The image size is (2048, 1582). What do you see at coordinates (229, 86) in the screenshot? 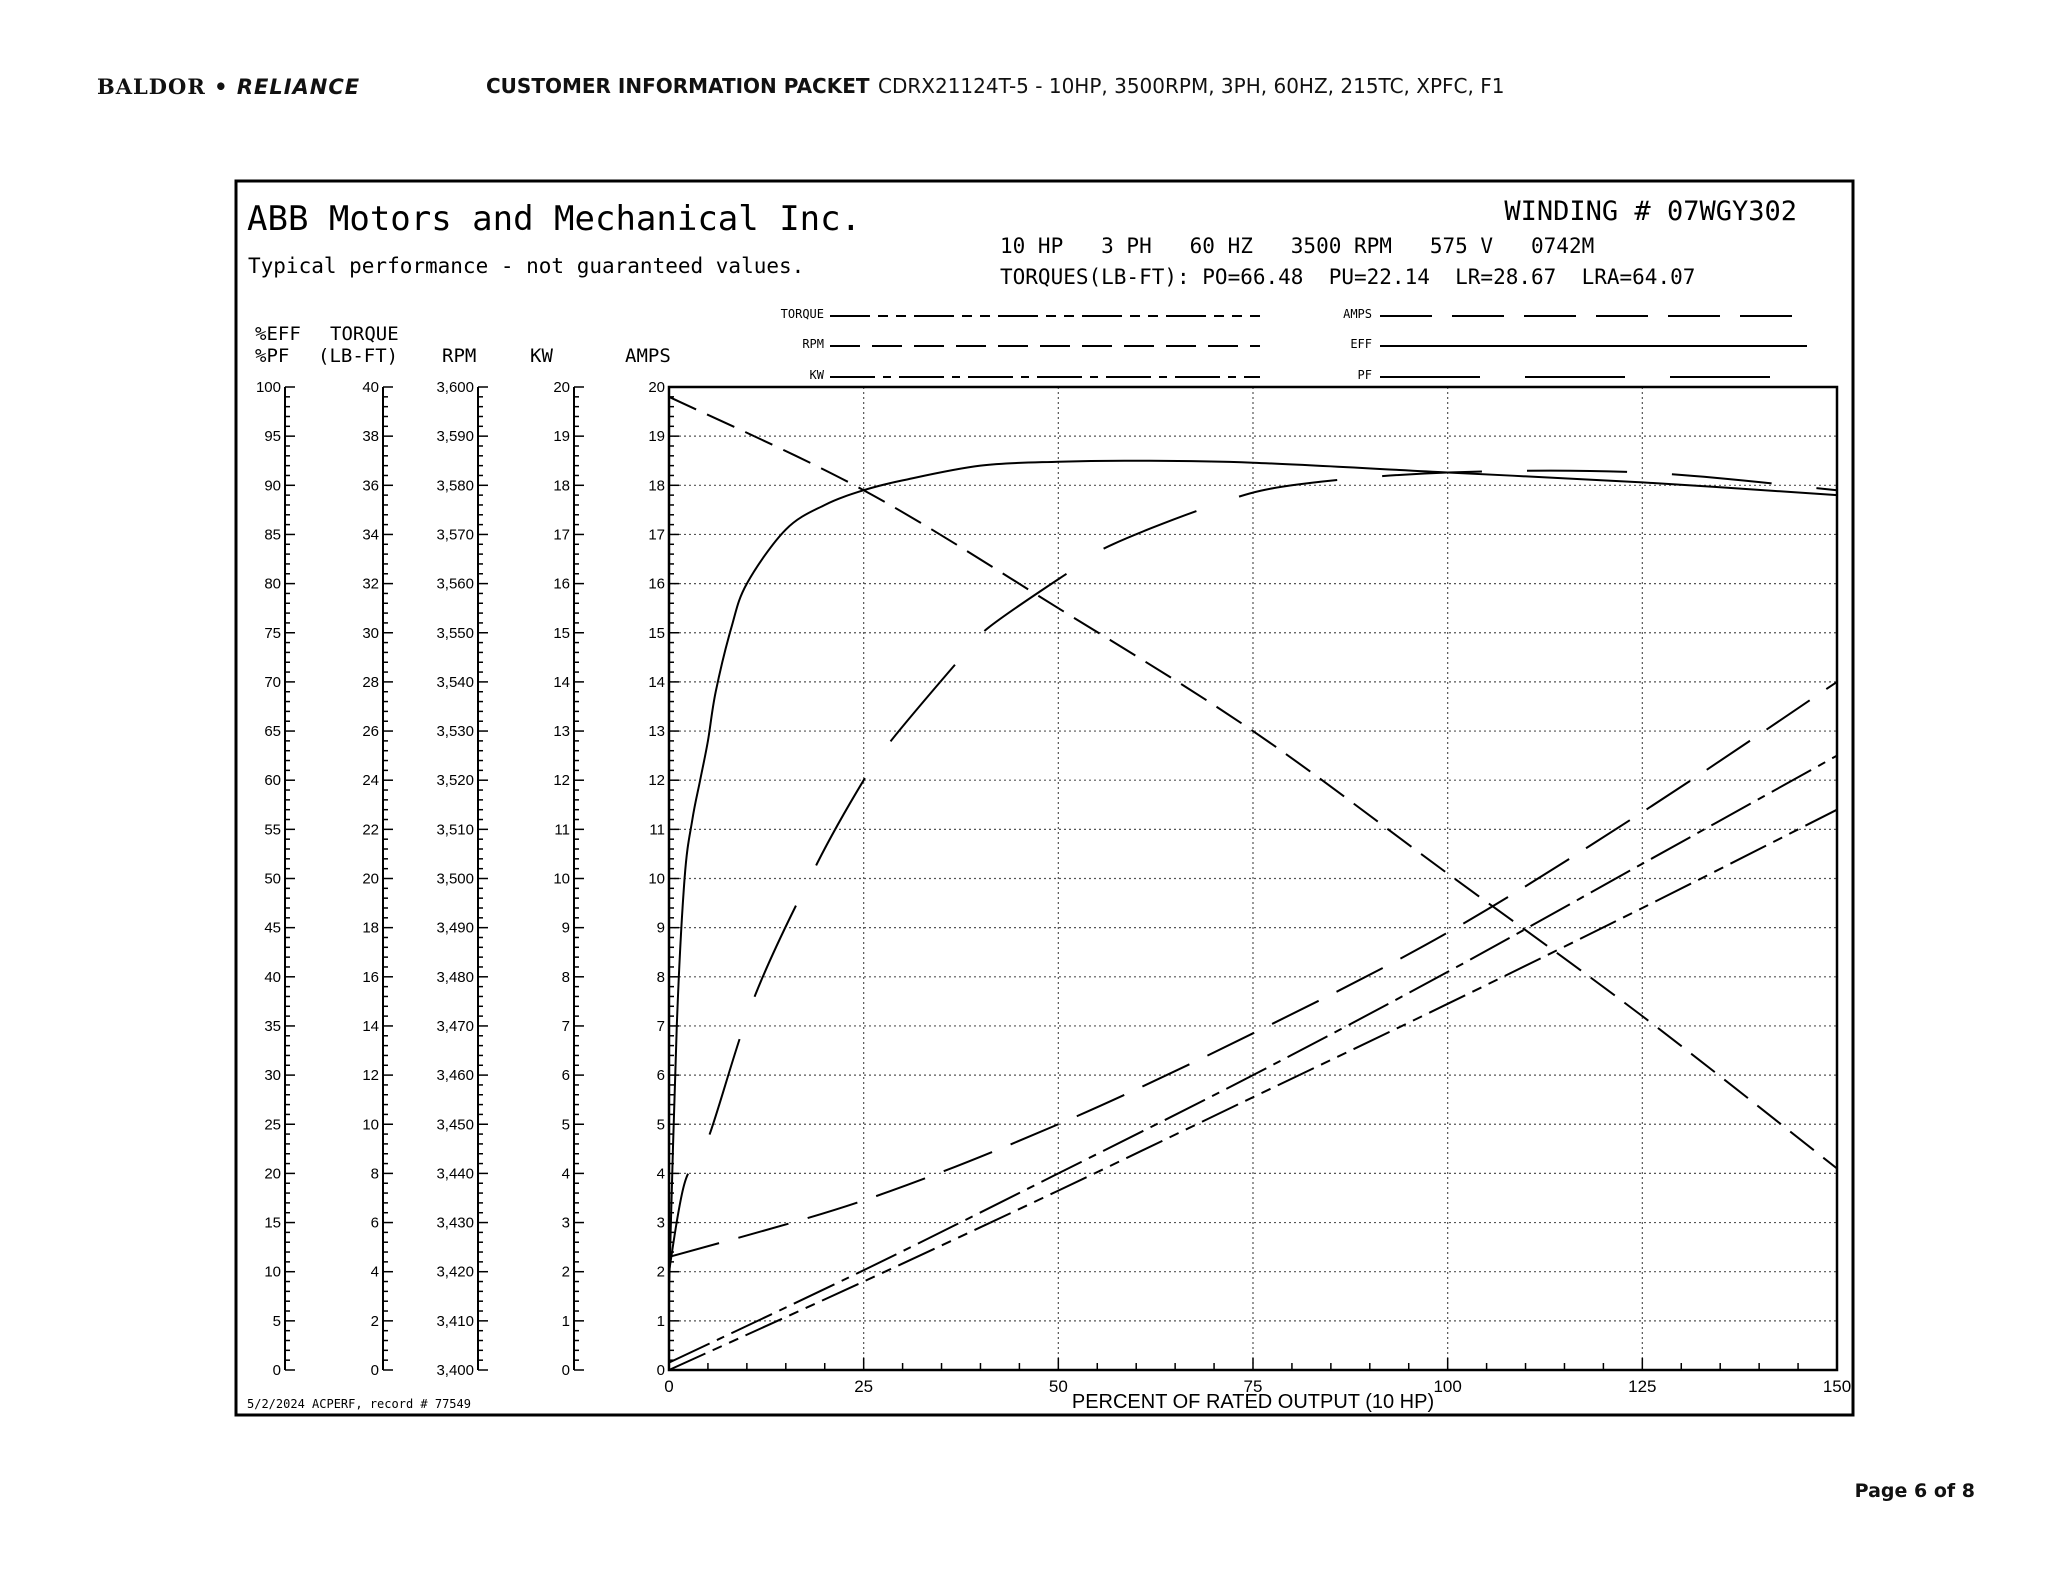
I see `baldor-reliance-logo: BALDOR • RELIANCE` at bounding box center [229, 86].